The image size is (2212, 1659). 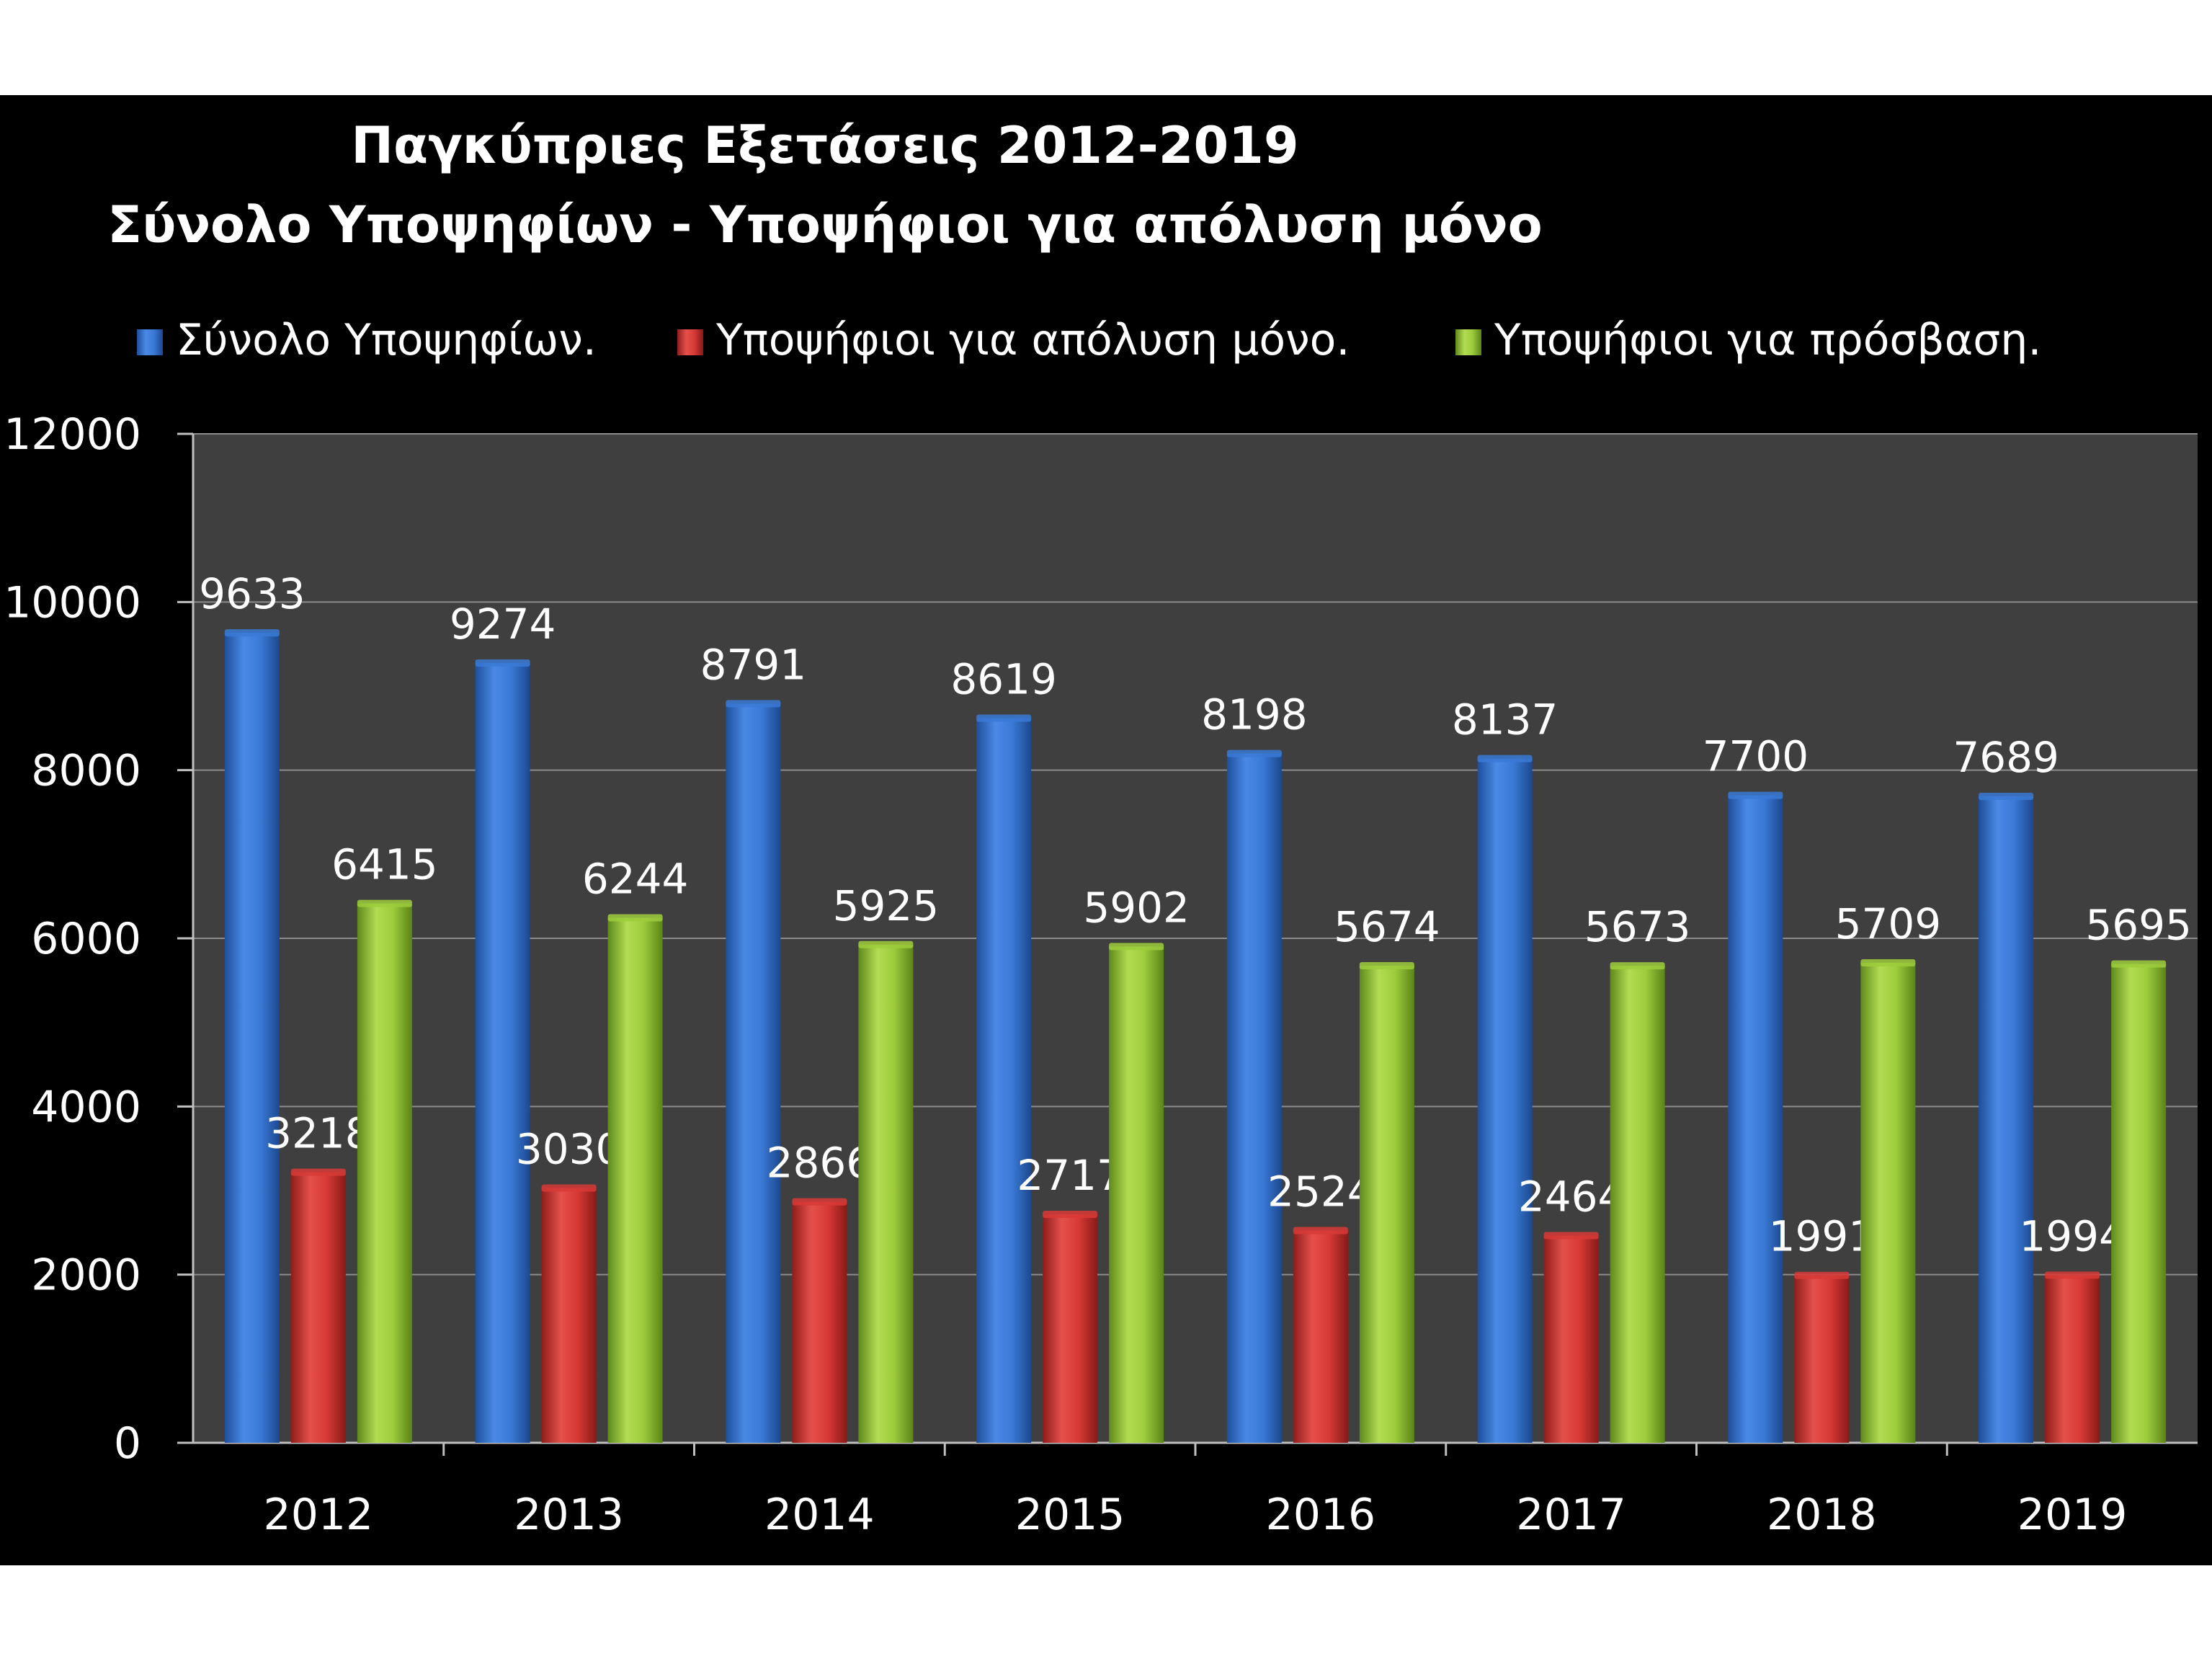 I want to click on bar-2-2018, so click(x=1888, y=1202).